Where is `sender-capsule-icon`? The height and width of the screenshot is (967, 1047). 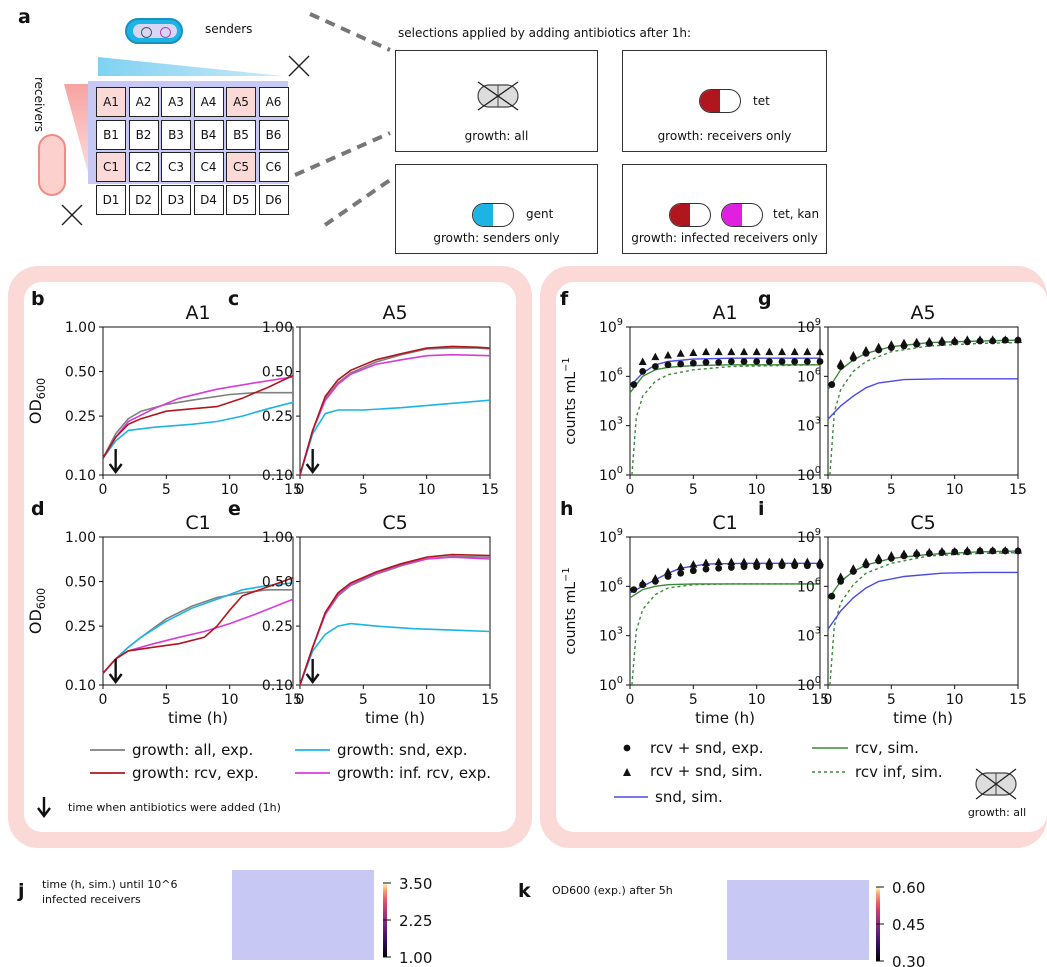
sender-capsule-icon is located at coordinates (154, 31).